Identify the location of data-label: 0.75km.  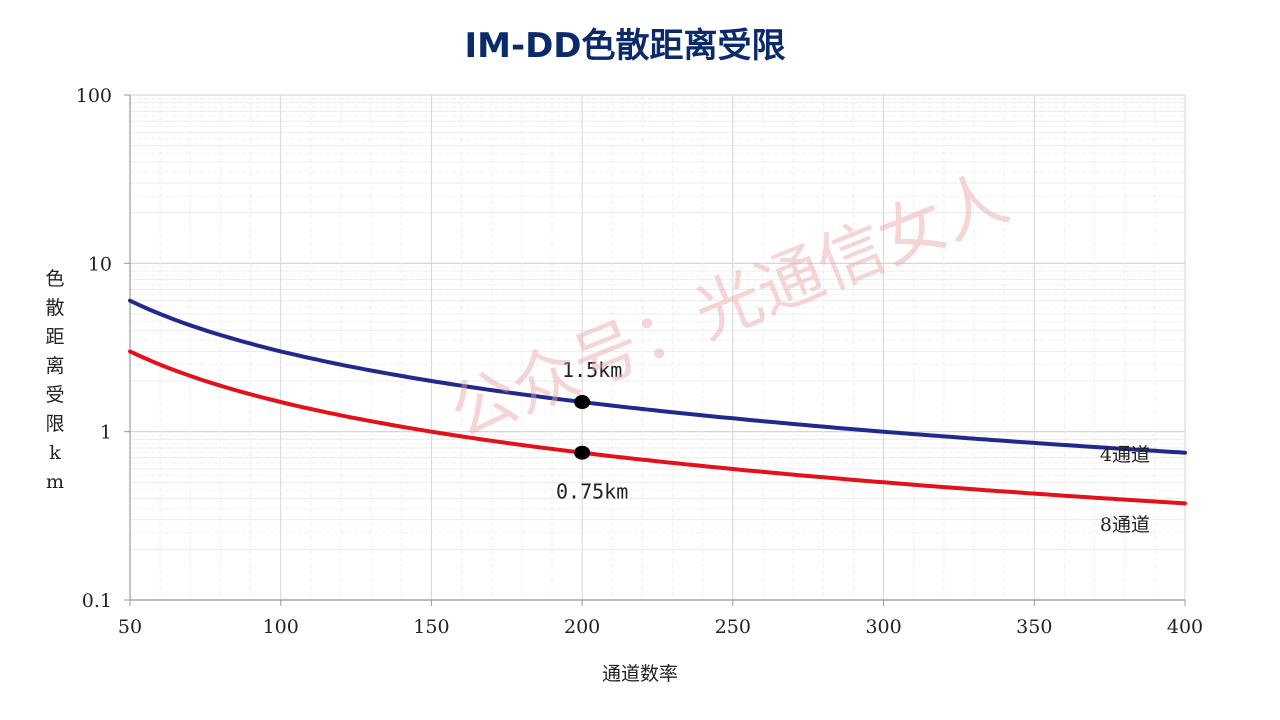
(592, 492).